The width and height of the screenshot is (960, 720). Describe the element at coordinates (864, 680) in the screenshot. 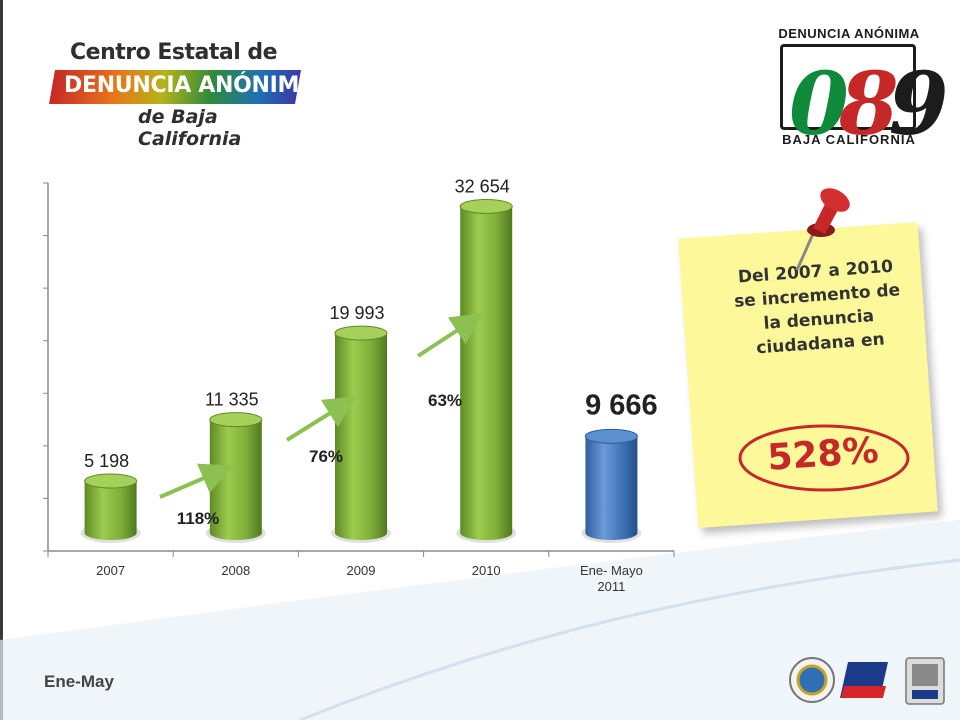

I see `bc-seguro-logo-icon` at that location.